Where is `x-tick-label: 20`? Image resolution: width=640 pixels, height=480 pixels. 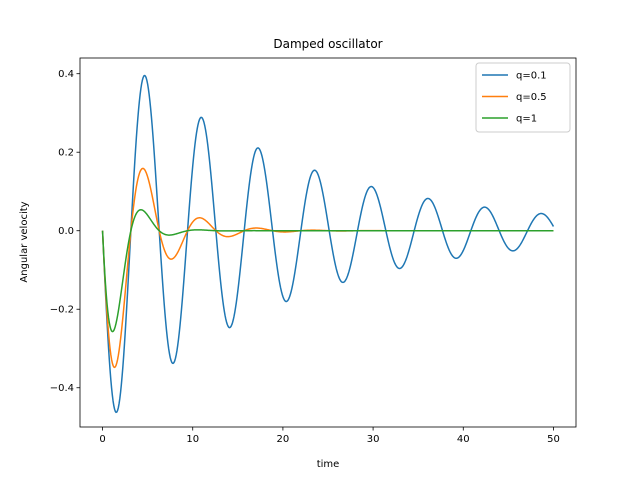 x-tick-label: 20 is located at coordinates (283, 439).